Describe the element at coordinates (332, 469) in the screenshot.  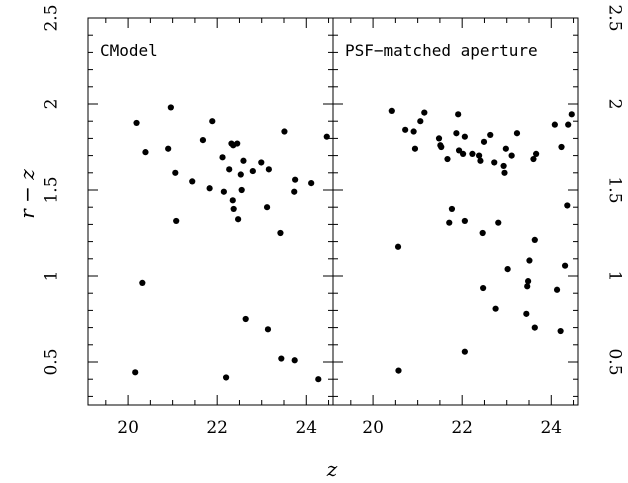
I see `x-axis-title: z` at that location.